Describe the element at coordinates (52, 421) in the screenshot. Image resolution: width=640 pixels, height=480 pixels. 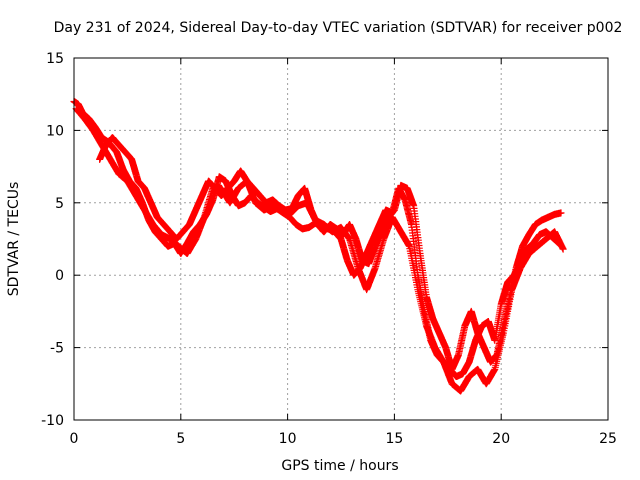
I see `y-tick-label: -10` at that location.